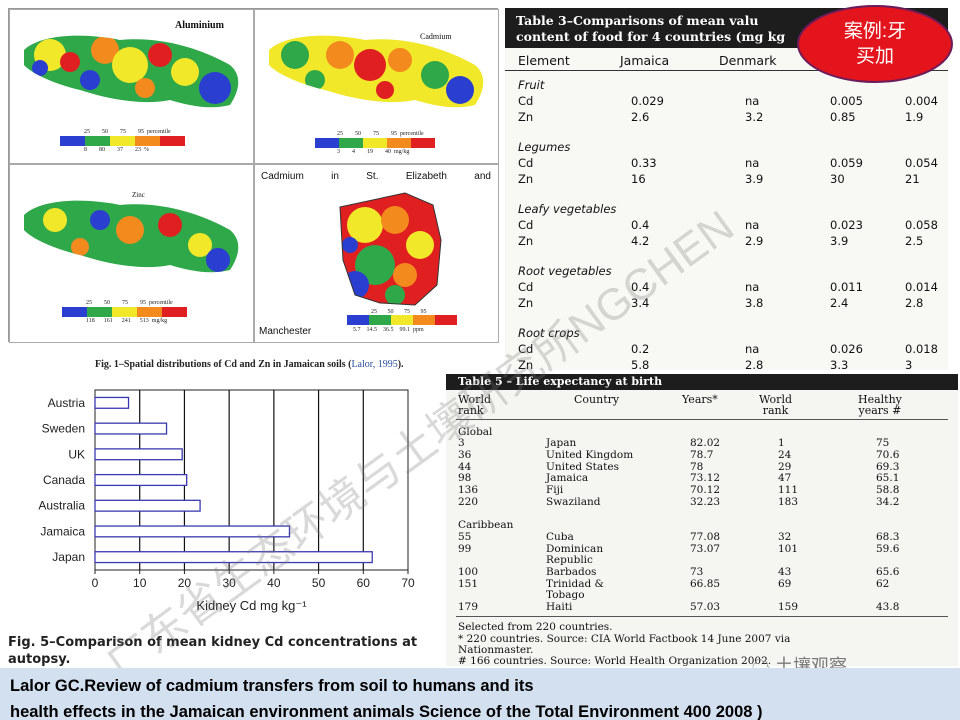 The image size is (960, 720). Describe the element at coordinates (846, 287) in the screenshot. I see `table3-cell: 0.011` at that location.